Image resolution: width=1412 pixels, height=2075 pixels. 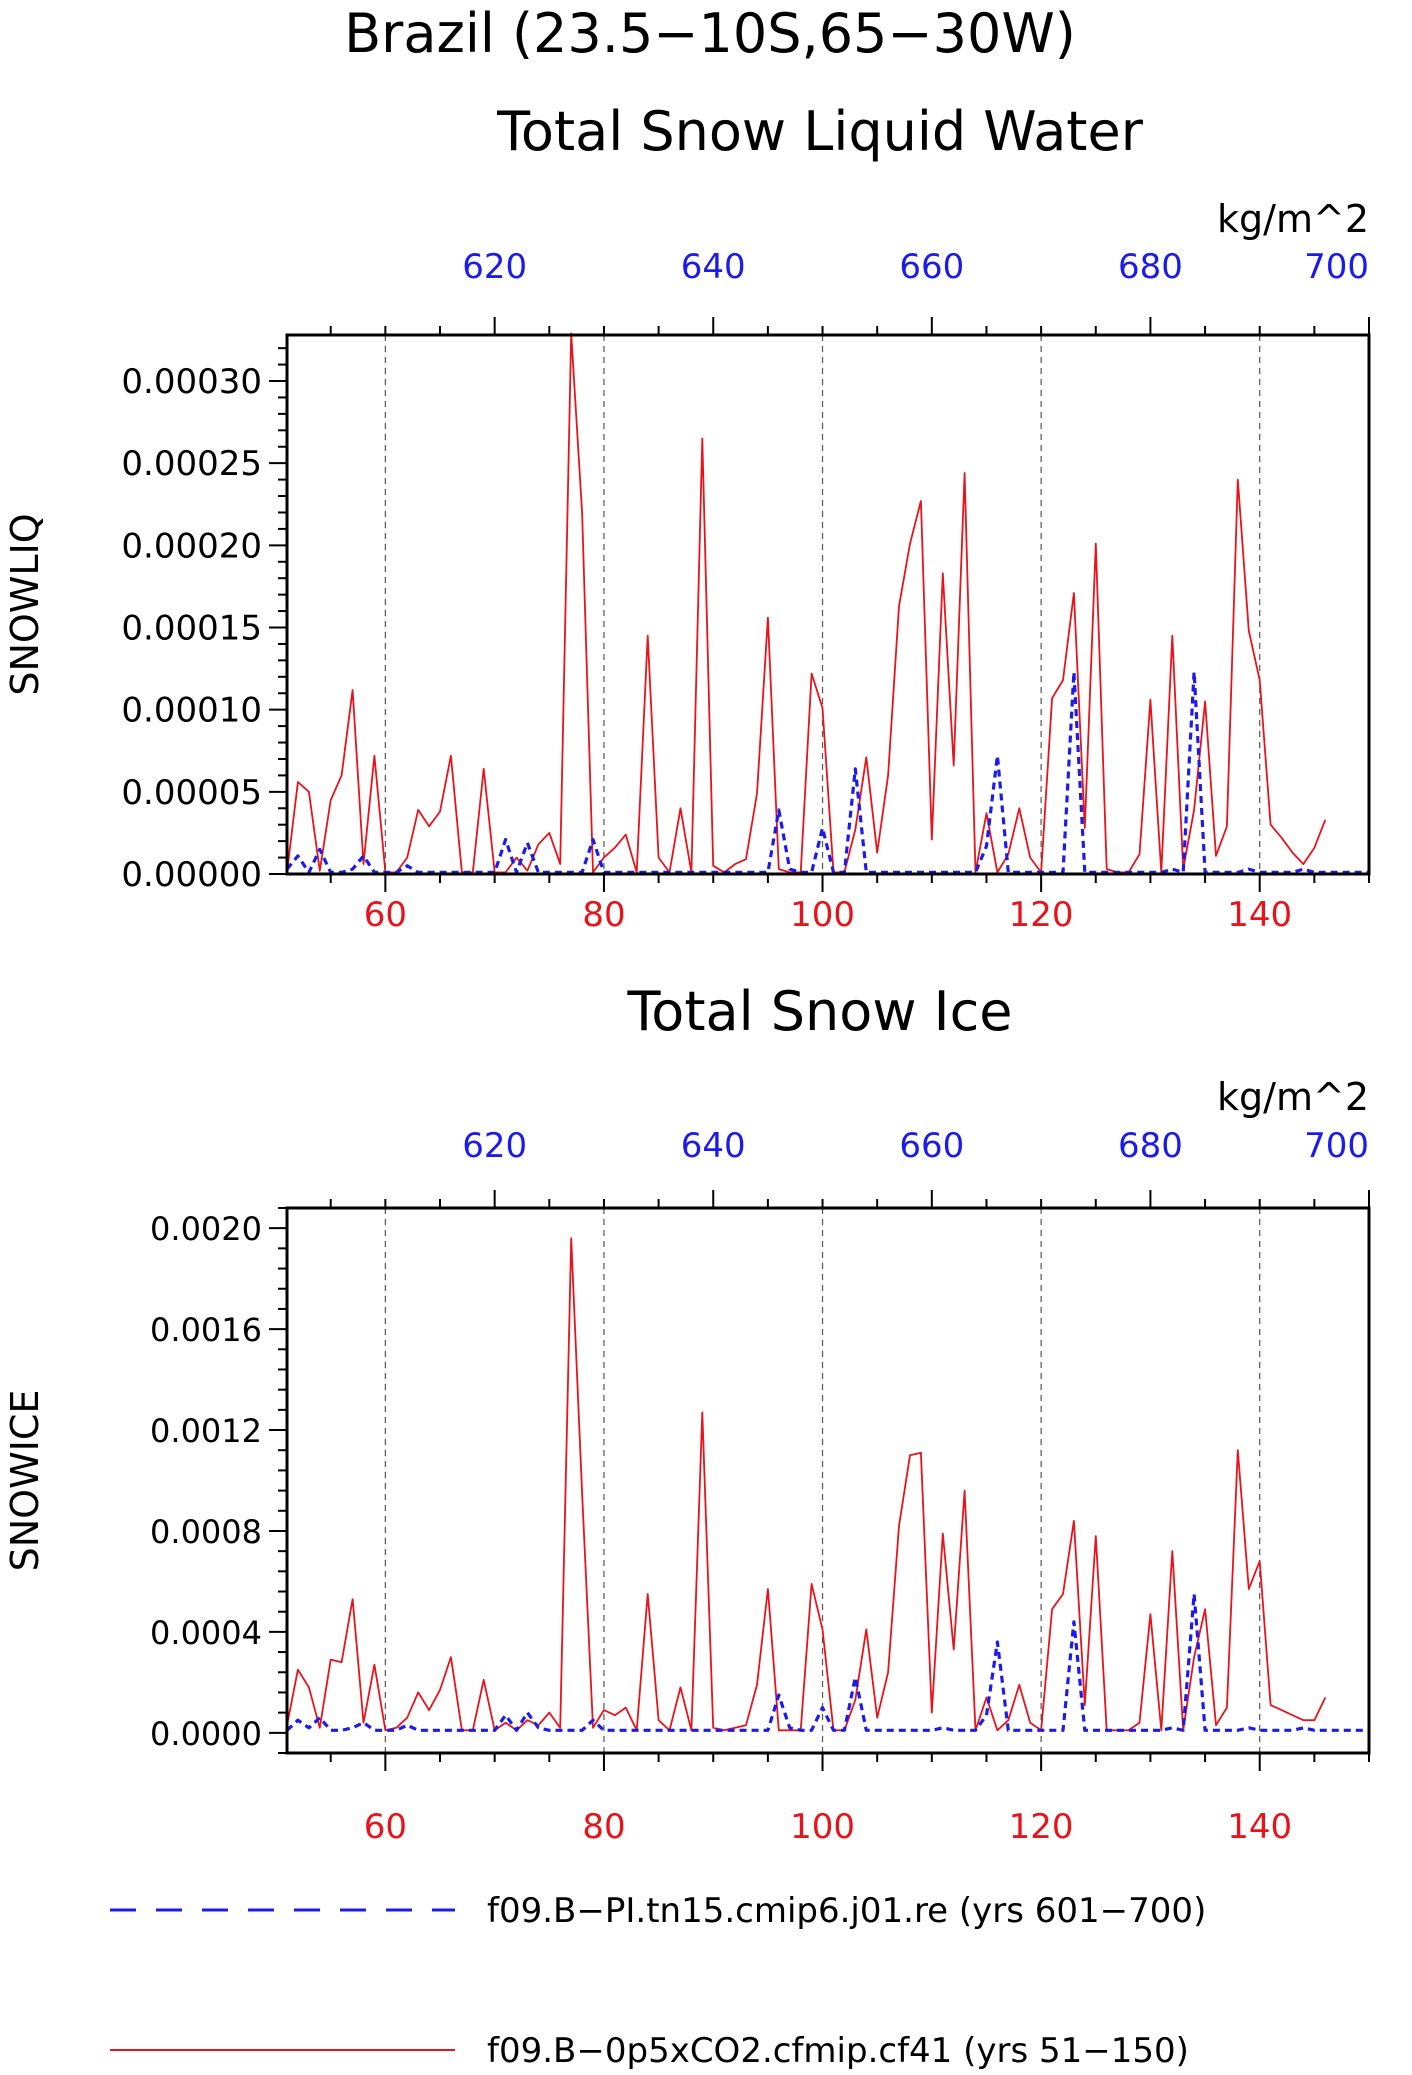 What do you see at coordinates (206, 1532) in the screenshot?
I see `y-tick-label: 0.0008` at bounding box center [206, 1532].